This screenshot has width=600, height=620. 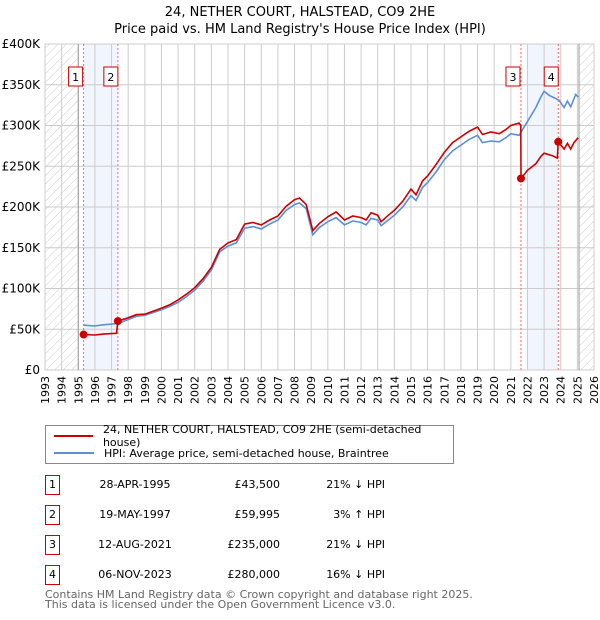 What do you see at coordinates (311, 390) in the screenshot?
I see `x-tick-label: 2009` at bounding box center [311, 390].